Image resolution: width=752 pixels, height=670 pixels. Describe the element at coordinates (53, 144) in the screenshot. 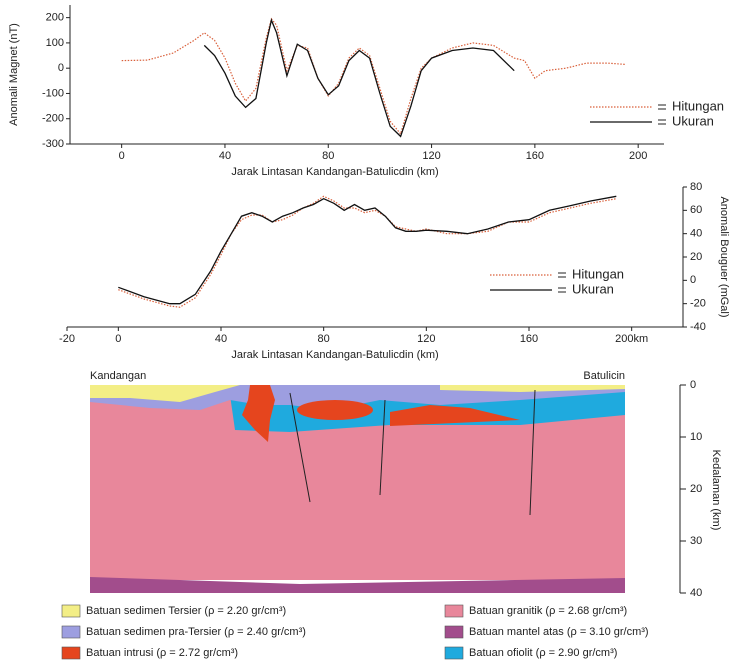

I see `y-tick-label: -300` at that location.